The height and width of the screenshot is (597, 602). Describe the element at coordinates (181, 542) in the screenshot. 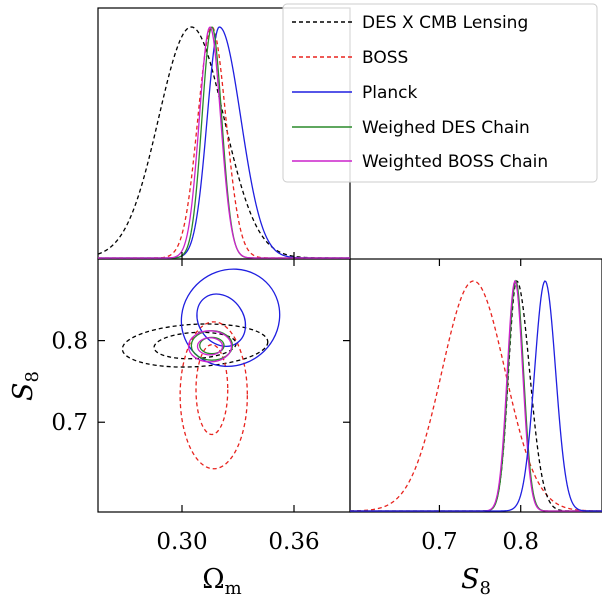

I see `x-tick-label-omega-m-0: 0.30` at that location.